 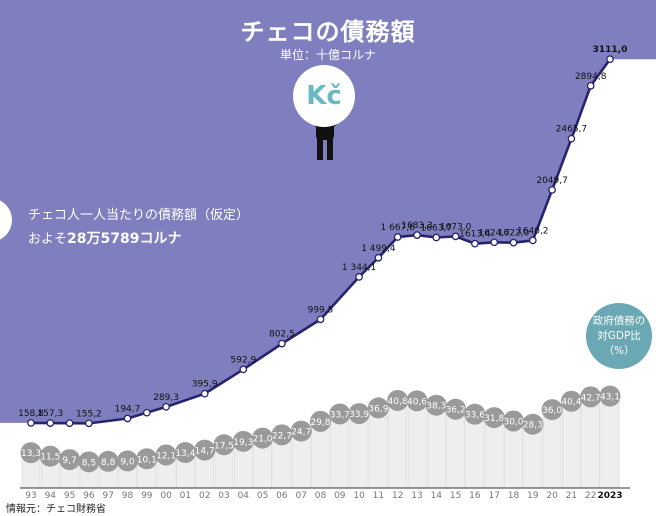 I want to click on gdp-value-label: 38,3, so click(x=436, y=407).